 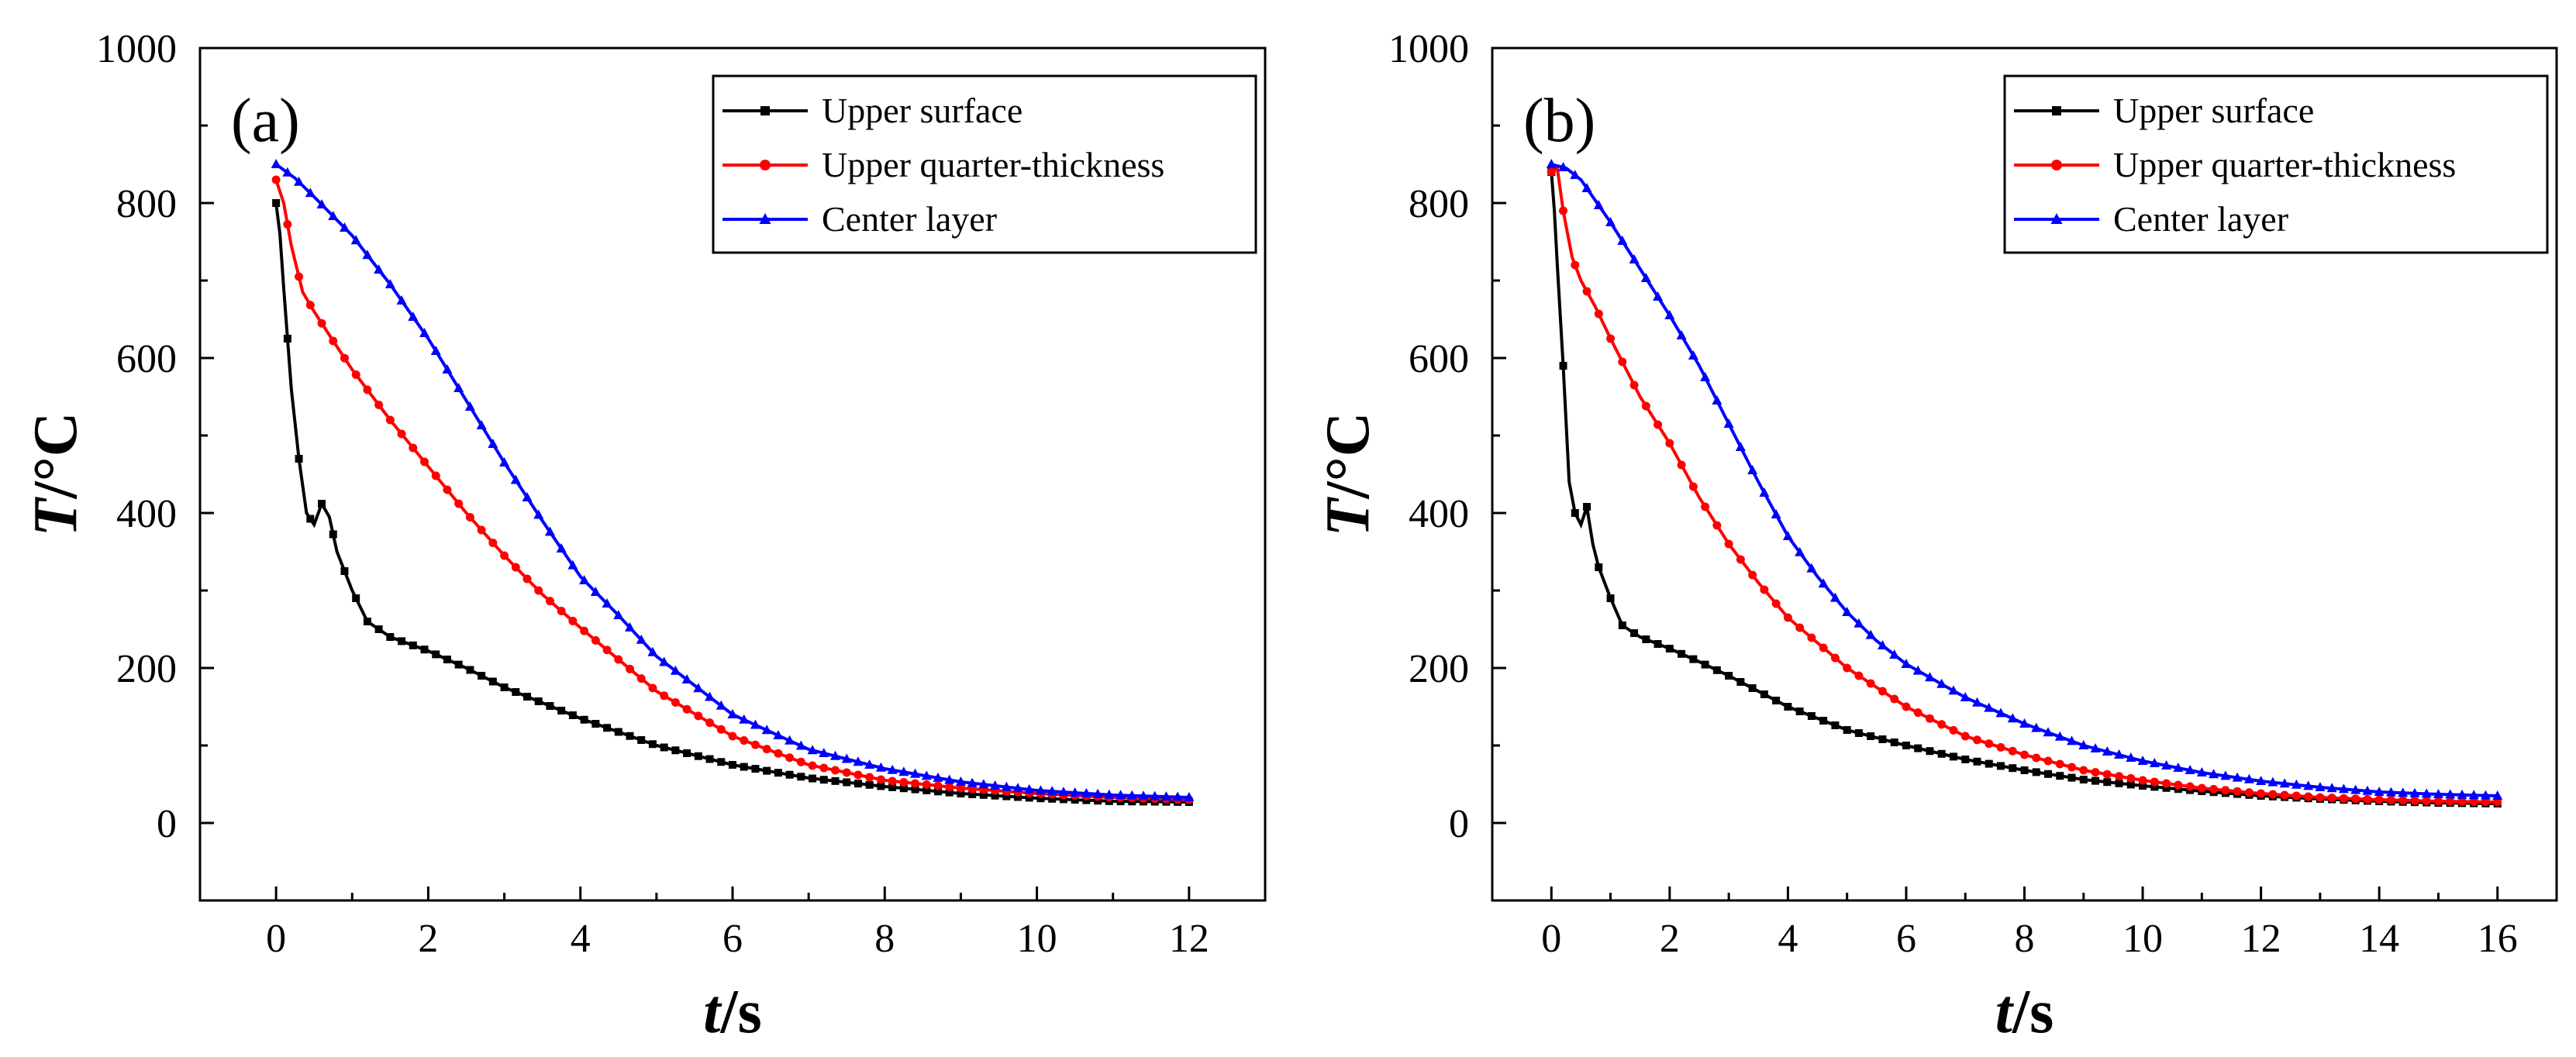 What do you see at coordinates (1551, 939) in the screenshot?
I see `x-tick-label: 0` at bounding box center [1551, 939].